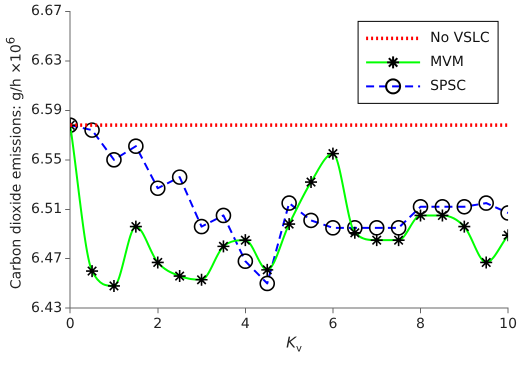 This screenshot has height=366, width=520. I want to click on y-tick-label: 6.67, so click(46, 11).